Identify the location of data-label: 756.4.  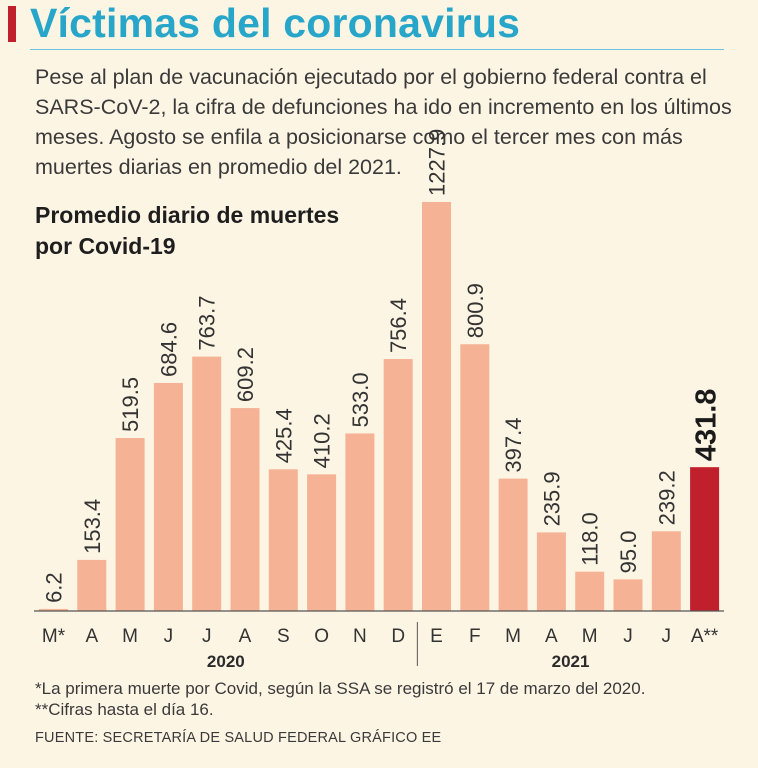
(398, 325).